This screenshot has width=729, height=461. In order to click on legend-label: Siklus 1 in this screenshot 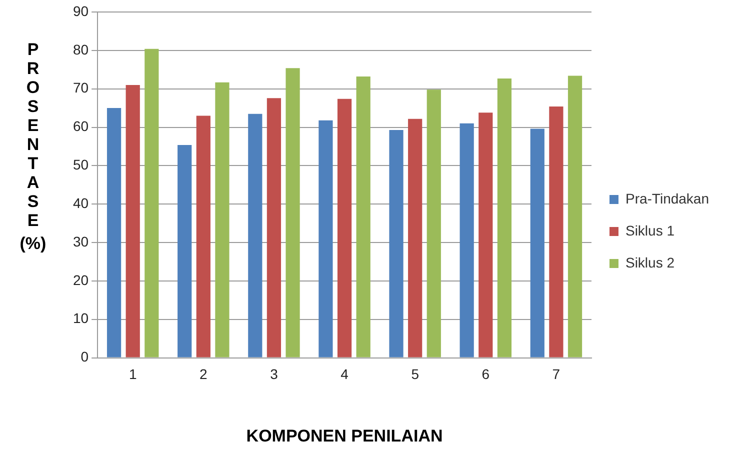, I will do `click(650, 230)`.